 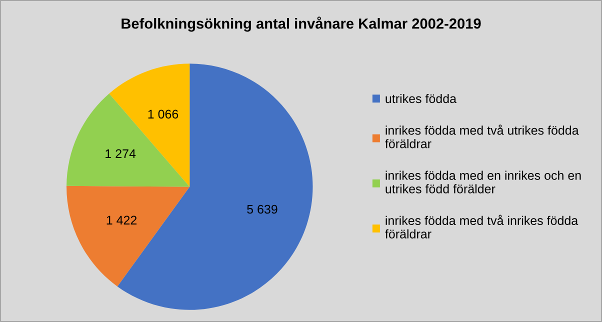 What do you see at coordinates (163, 114) in the screenshot?
I see `data-label: 1 066` at bounding box center [163, 114].